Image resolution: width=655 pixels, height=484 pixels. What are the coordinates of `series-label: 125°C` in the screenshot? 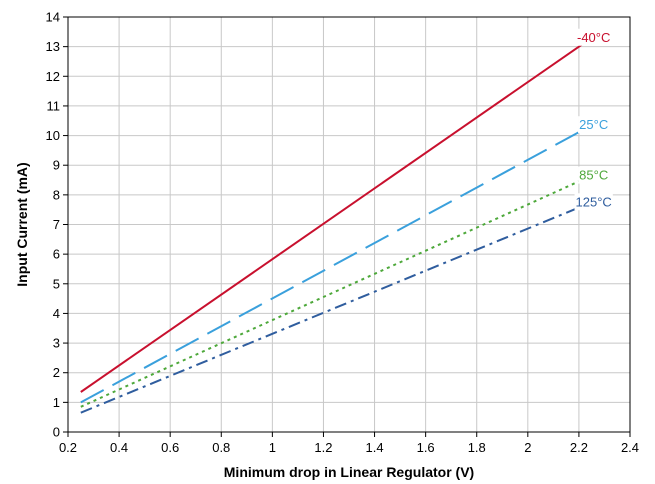 It's located at (594, 201).